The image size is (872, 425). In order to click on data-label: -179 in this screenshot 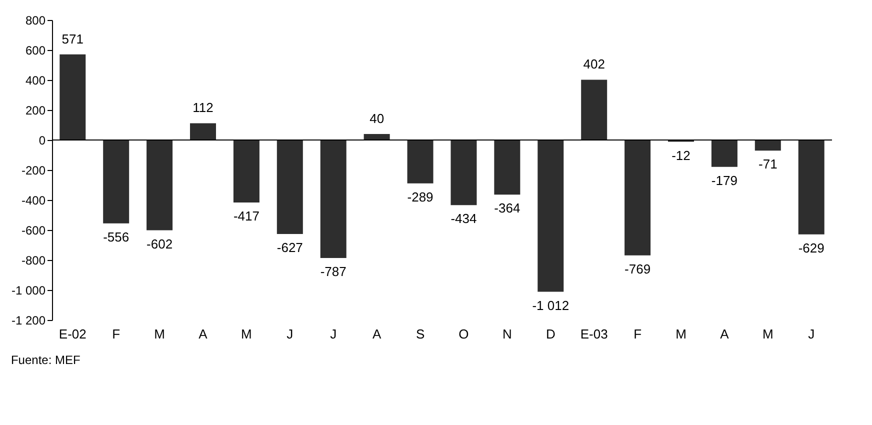, I will do `click(724, 180)`.